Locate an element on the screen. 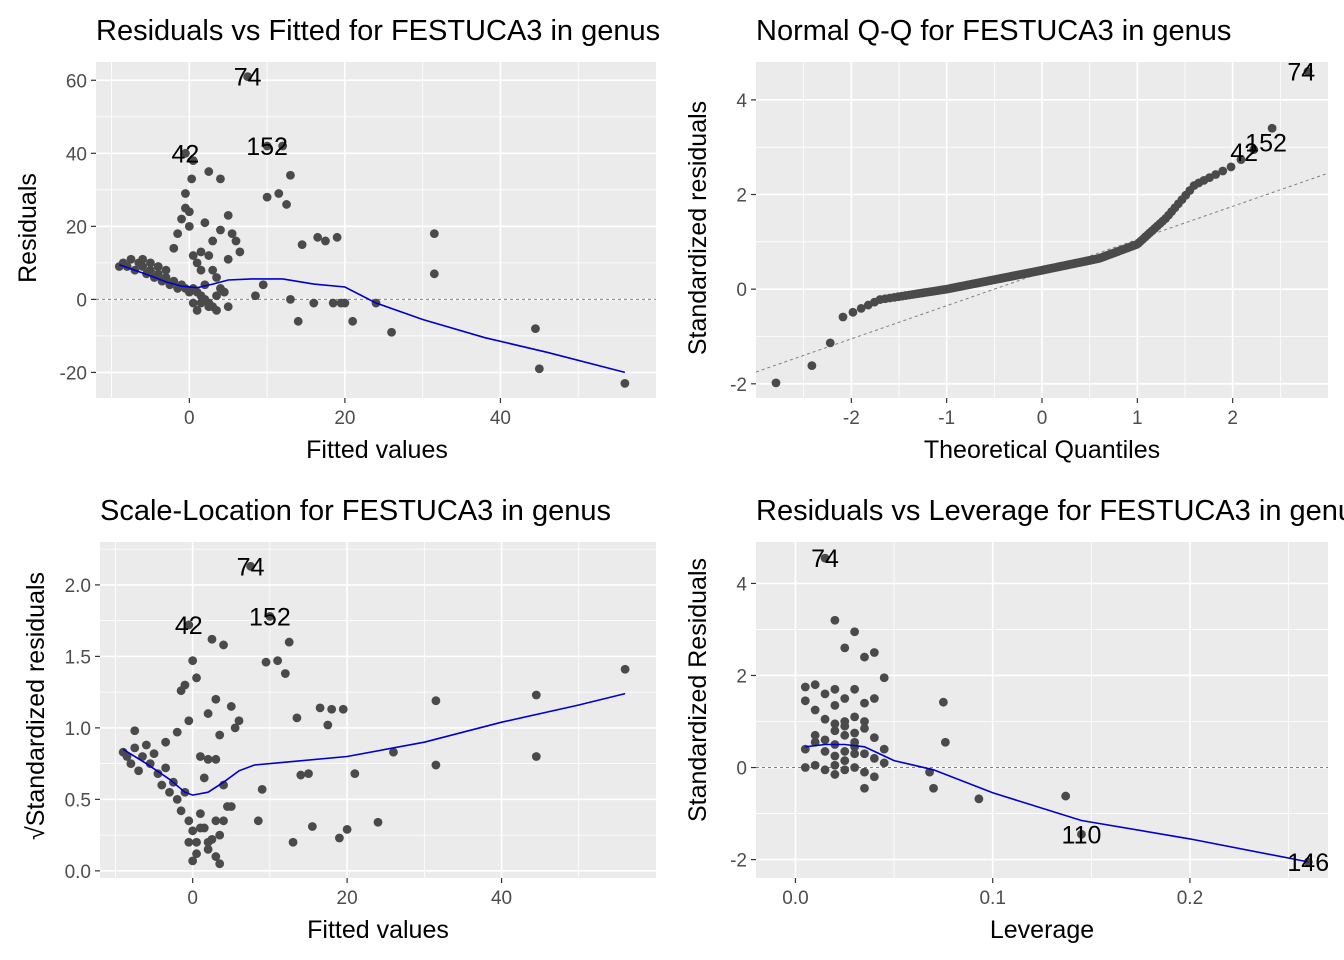 The image size is (1344, 960). data-layer: 74 110 146 is located at coordinates (1042, 711).